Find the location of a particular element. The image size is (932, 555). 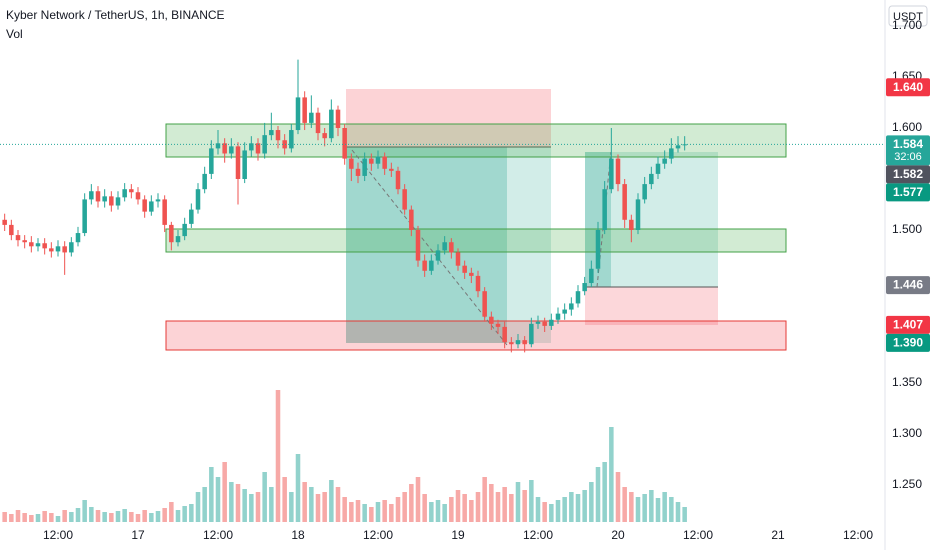

resistance-zone is located at coordinates (476, 140).